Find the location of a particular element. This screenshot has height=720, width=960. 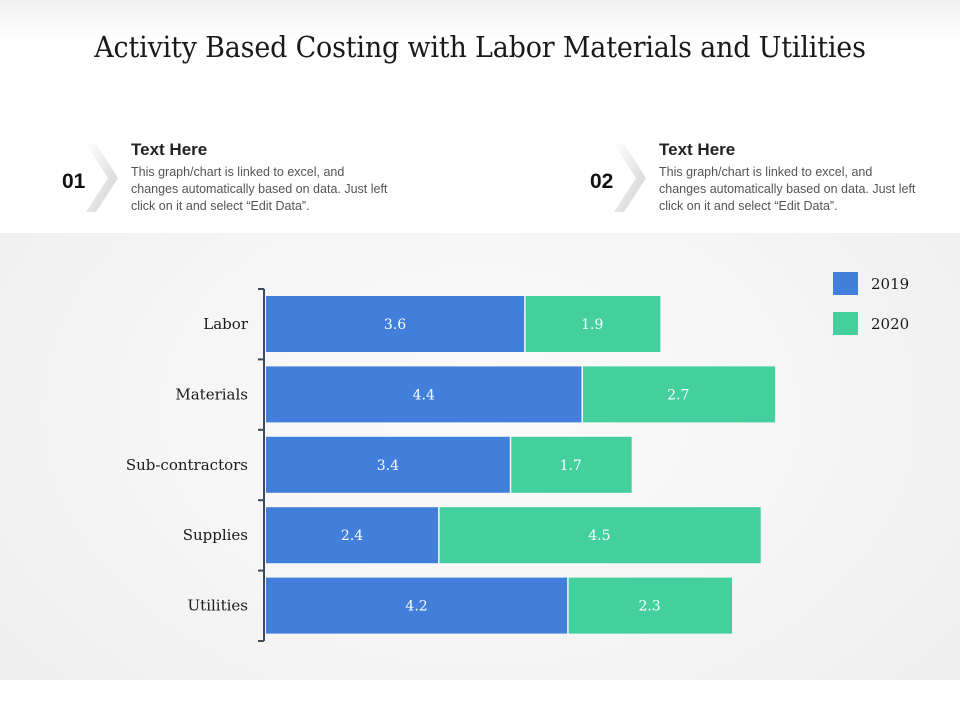

step-number: 01 is located at coordinates (74, 181).